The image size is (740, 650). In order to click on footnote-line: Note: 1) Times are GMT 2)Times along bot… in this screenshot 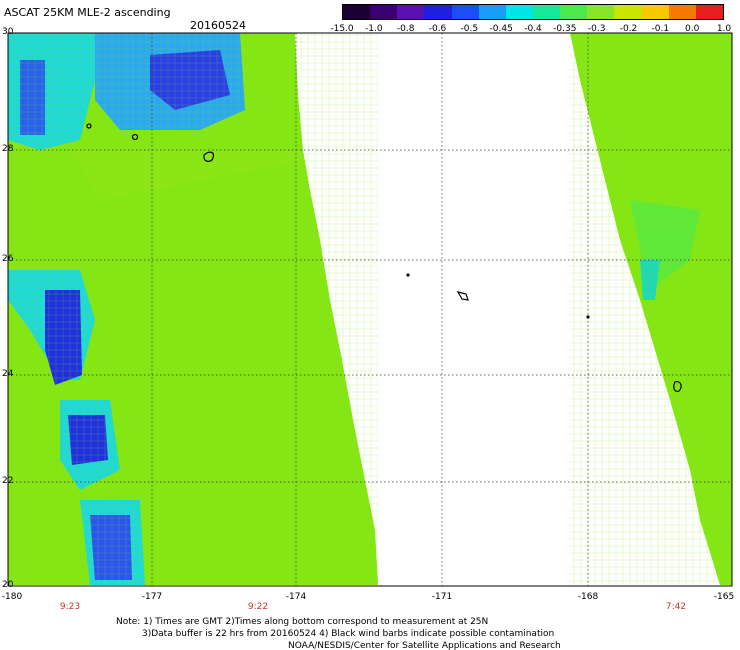, I will do `click(302, 622)`.